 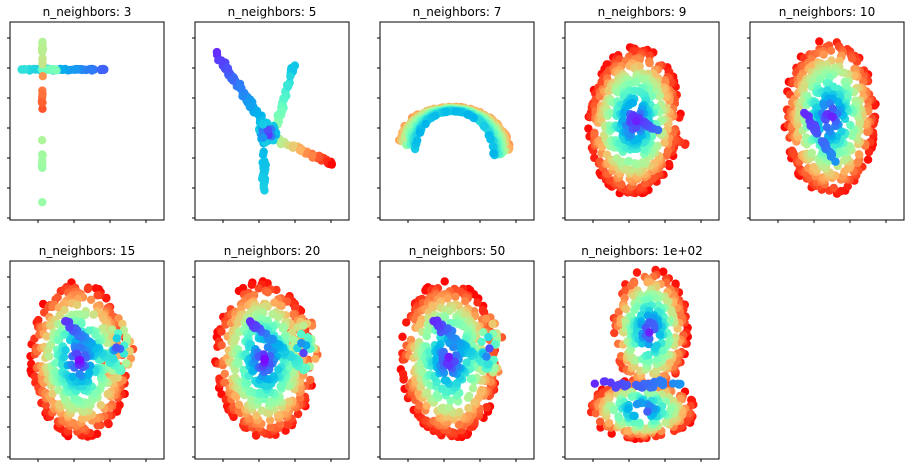 I want to click on axes-frame, so click(x=87, y=121).